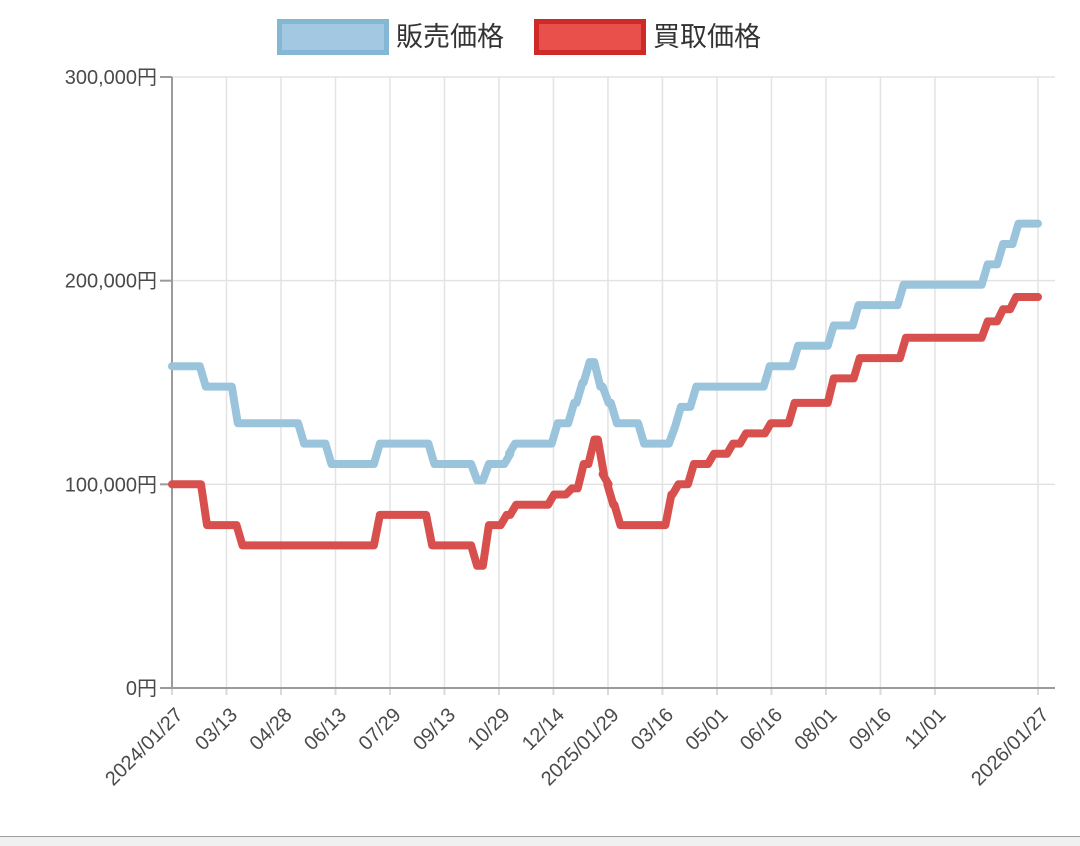 Image resolution: width=1080 pixels, height=846 pixels. Describe the element at coordinates (141, 689) in the screenshot. I see `svg-text: 0円` at that location.